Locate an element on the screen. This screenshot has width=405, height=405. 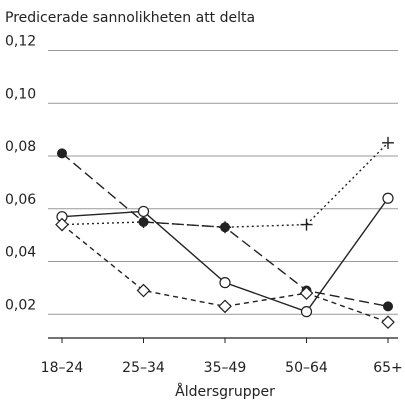
x-tick-label: 25–34 is located at coordinates (143, 368).